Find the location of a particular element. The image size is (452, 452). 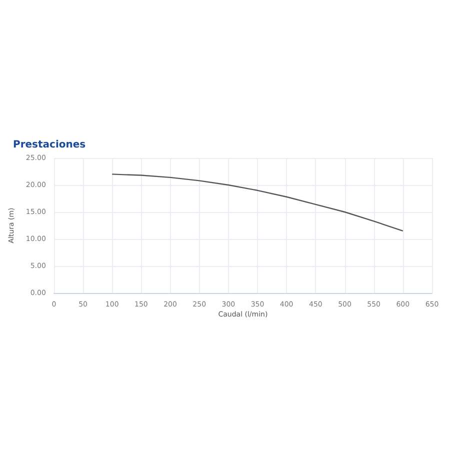

line-series is located at coordinates (258, 203).